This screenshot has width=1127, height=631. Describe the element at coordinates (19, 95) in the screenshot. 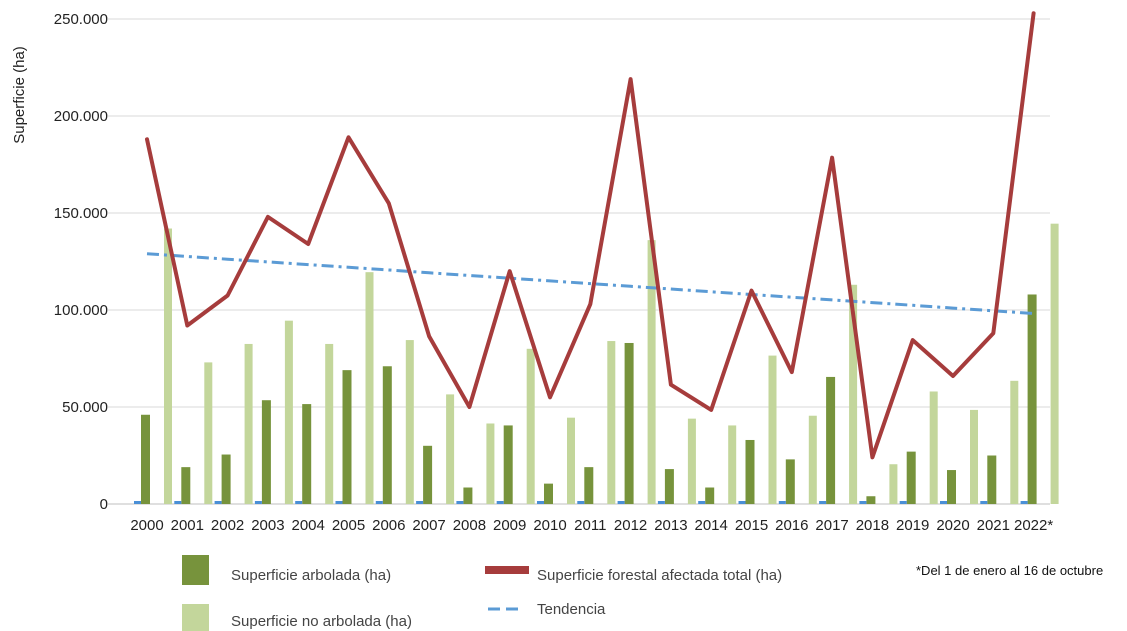

I see `y-axis-label: Superficie (ha)` at that location.